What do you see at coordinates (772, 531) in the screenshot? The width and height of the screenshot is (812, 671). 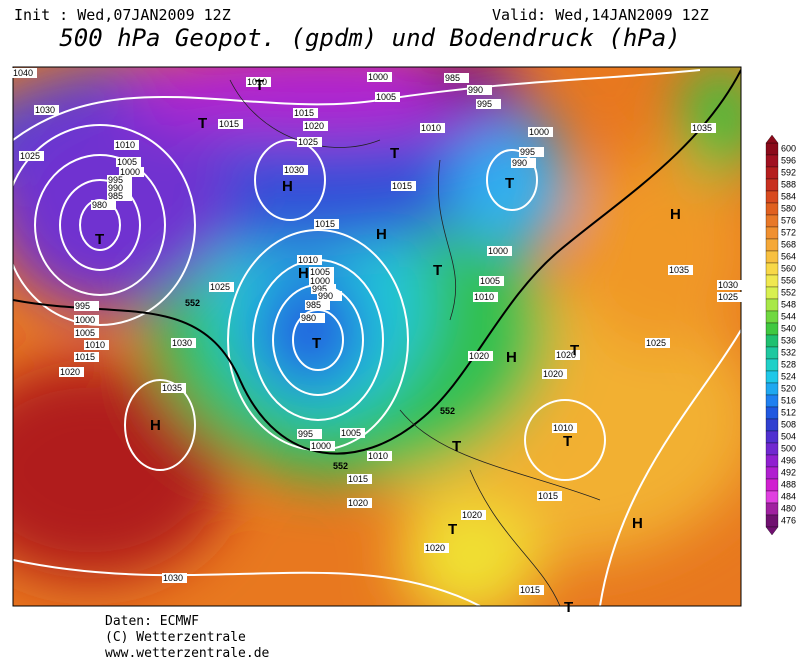 I see `scale-cap-bottom` at bounding box center [772, 531].